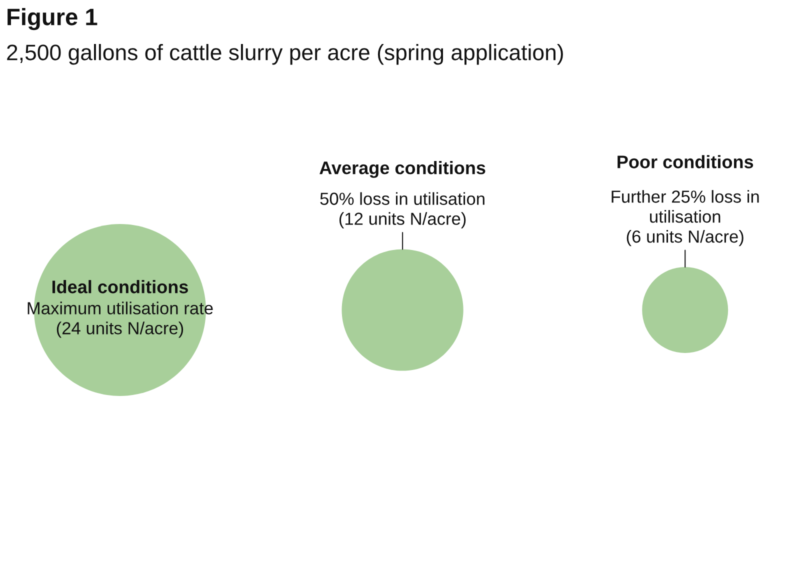 The image size is (790, 574). I want to click on category-label: Ideal conditions, so click(120, 287).